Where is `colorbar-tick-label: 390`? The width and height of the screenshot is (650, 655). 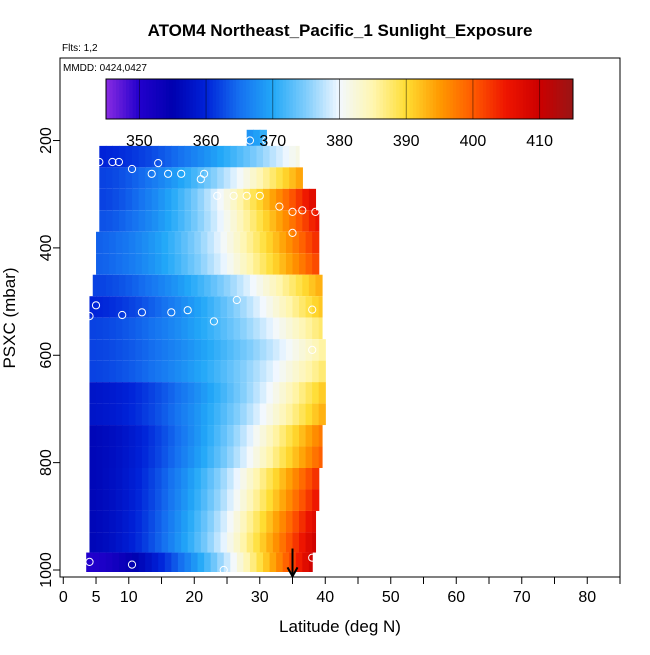 colorbar-tick-label: 390 is located at coordinates (406, 141).